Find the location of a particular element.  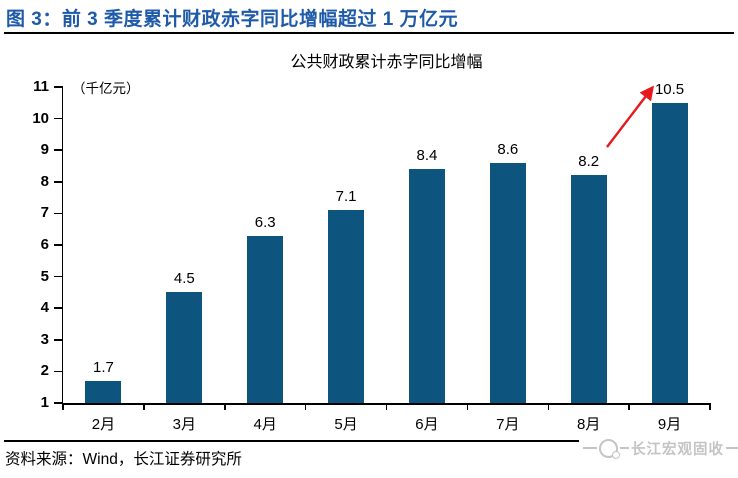

x-tick-label: 3月 is located at coordinates (184, 424).